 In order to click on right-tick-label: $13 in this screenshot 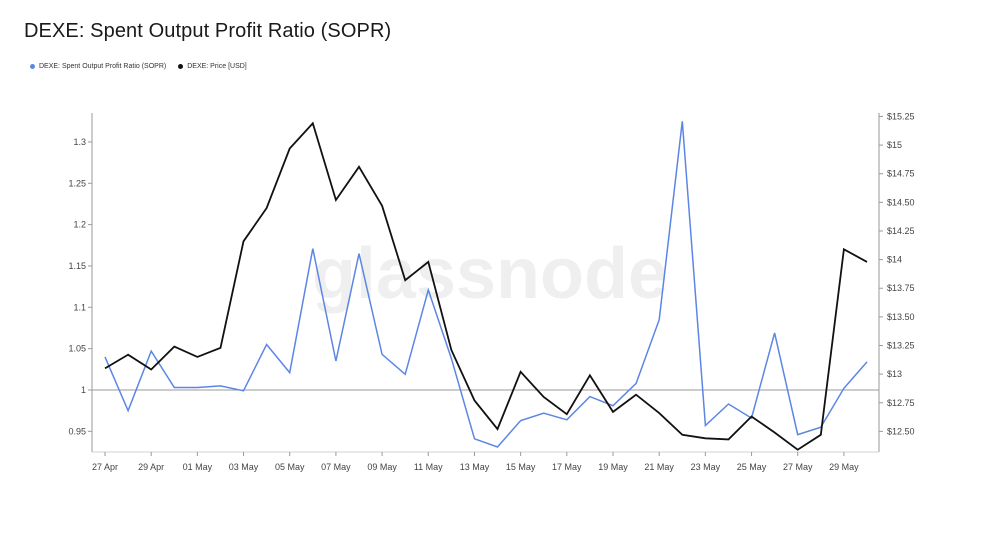, I will do `click(894, 374)`.